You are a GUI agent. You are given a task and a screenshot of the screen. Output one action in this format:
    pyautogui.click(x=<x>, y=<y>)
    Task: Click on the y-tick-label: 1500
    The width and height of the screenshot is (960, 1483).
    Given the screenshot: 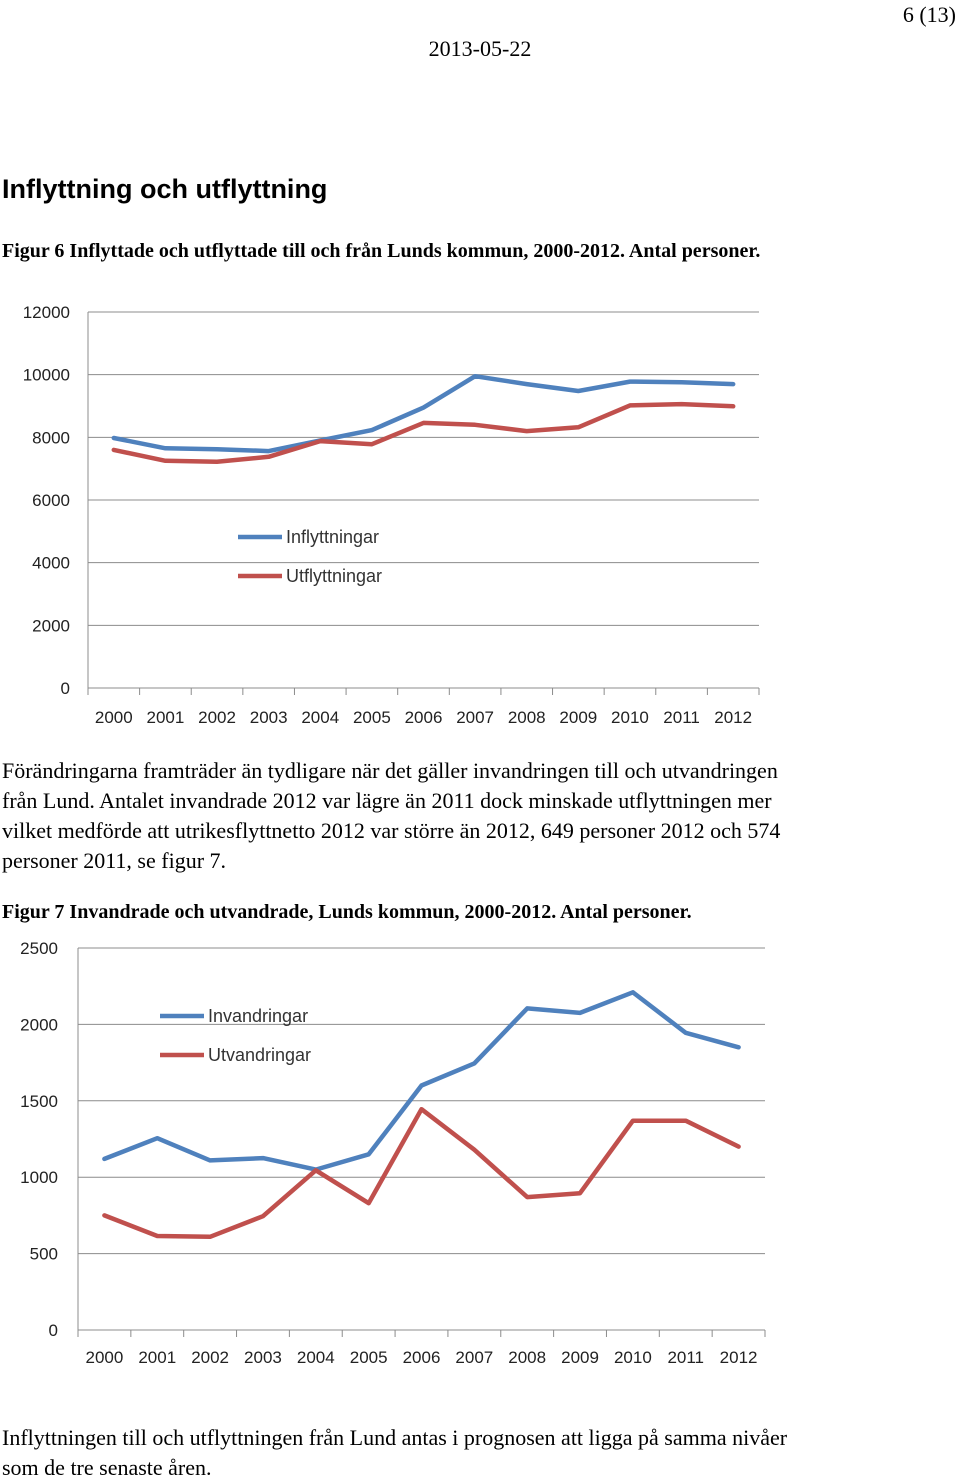 What is the action you would take?
    pyautogui.click(x=39, y=1101)
    